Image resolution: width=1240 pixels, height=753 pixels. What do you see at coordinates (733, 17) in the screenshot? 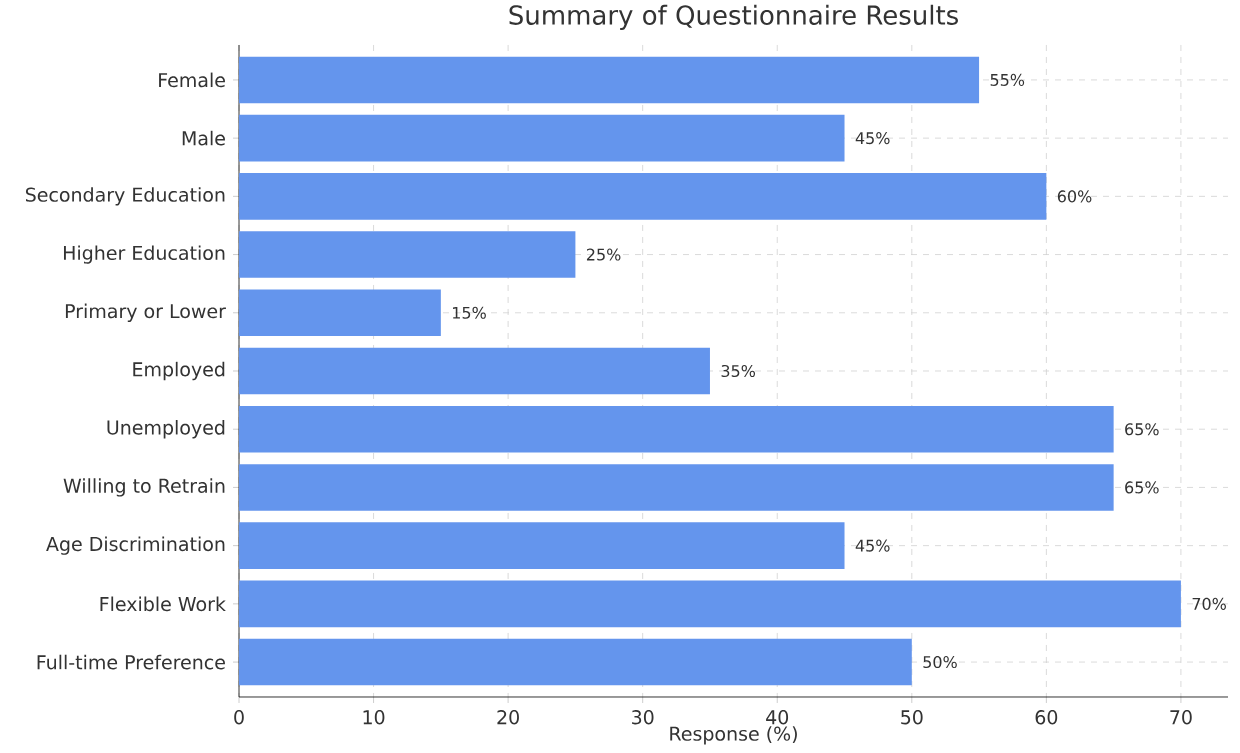
I see `chart-title: Summary of Questionnaire Results` at bounding box center [733, 17].